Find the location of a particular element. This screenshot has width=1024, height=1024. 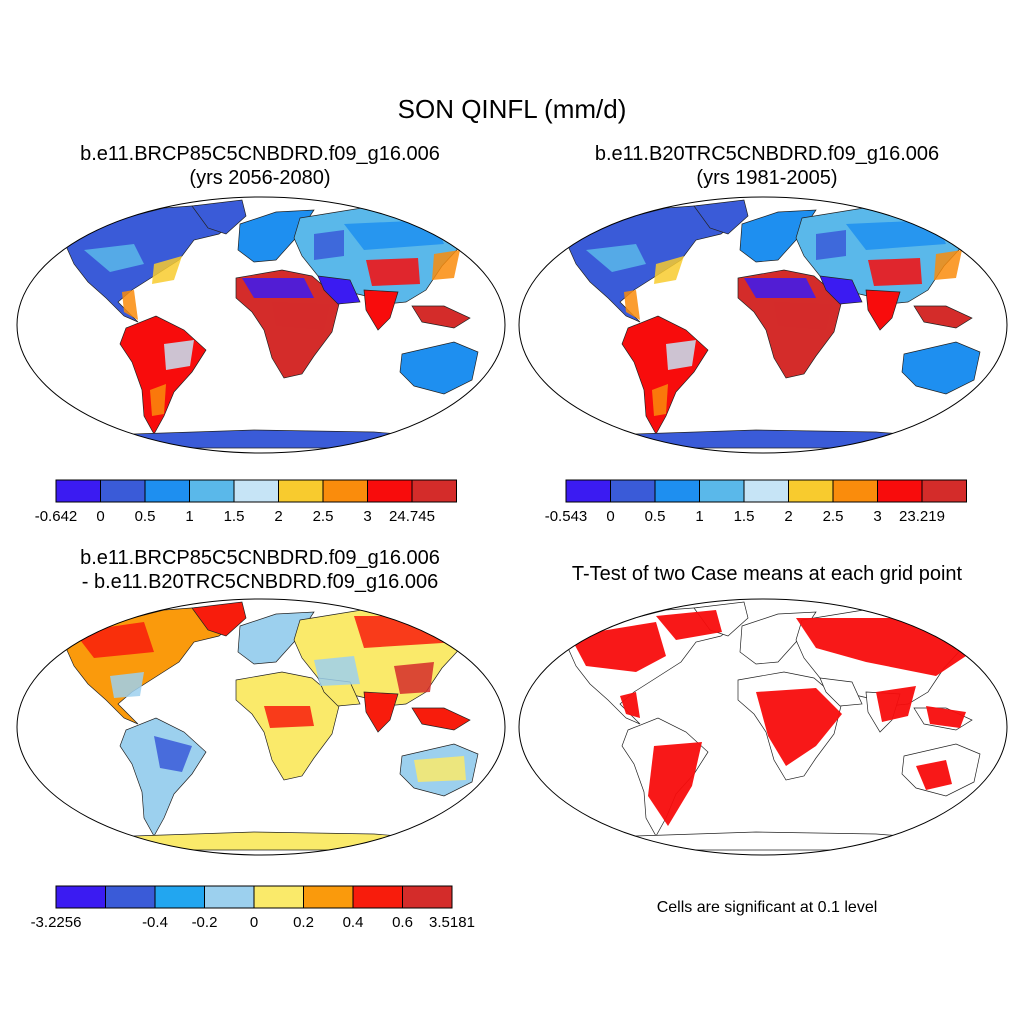

figure-title: SON QINFL (mm/d) is located at coordinates (512, 109).